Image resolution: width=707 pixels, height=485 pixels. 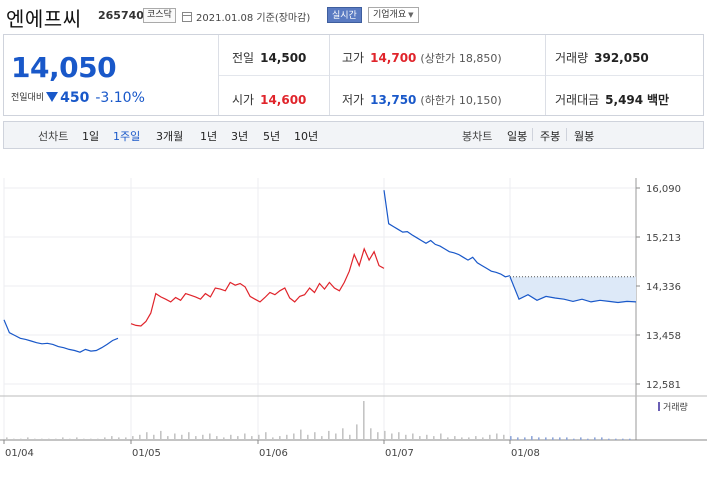 I want to click on tab-5year: 5년, so click(x=272, y=136).